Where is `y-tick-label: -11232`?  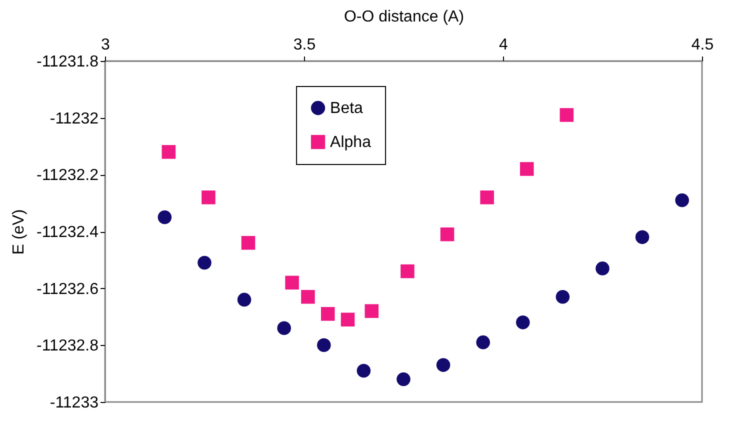
y-tick-label: -11232 is located at coordinates (74, 119).